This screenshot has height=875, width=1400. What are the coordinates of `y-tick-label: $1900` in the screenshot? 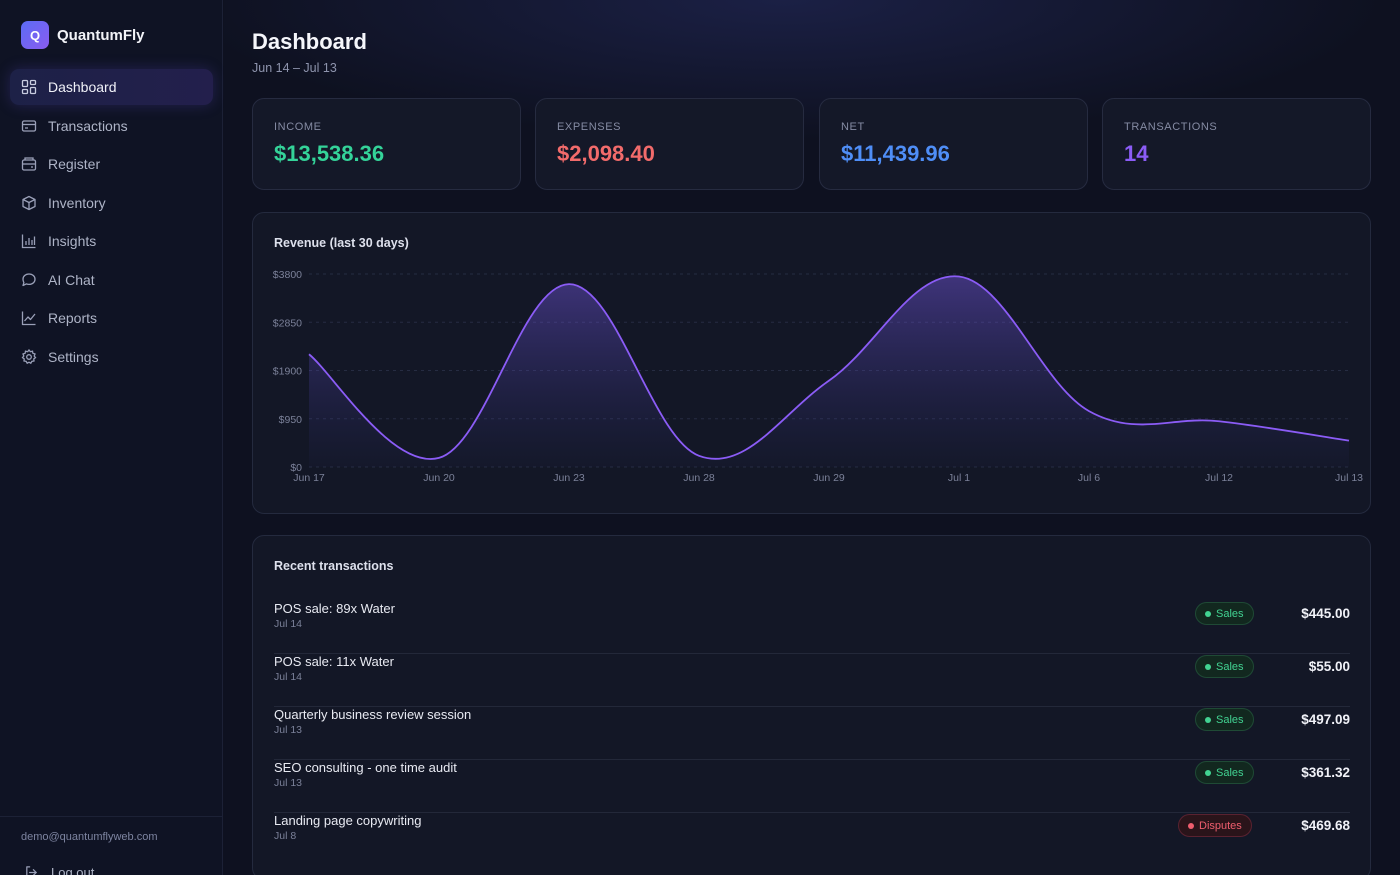 It's located at (287, 372).